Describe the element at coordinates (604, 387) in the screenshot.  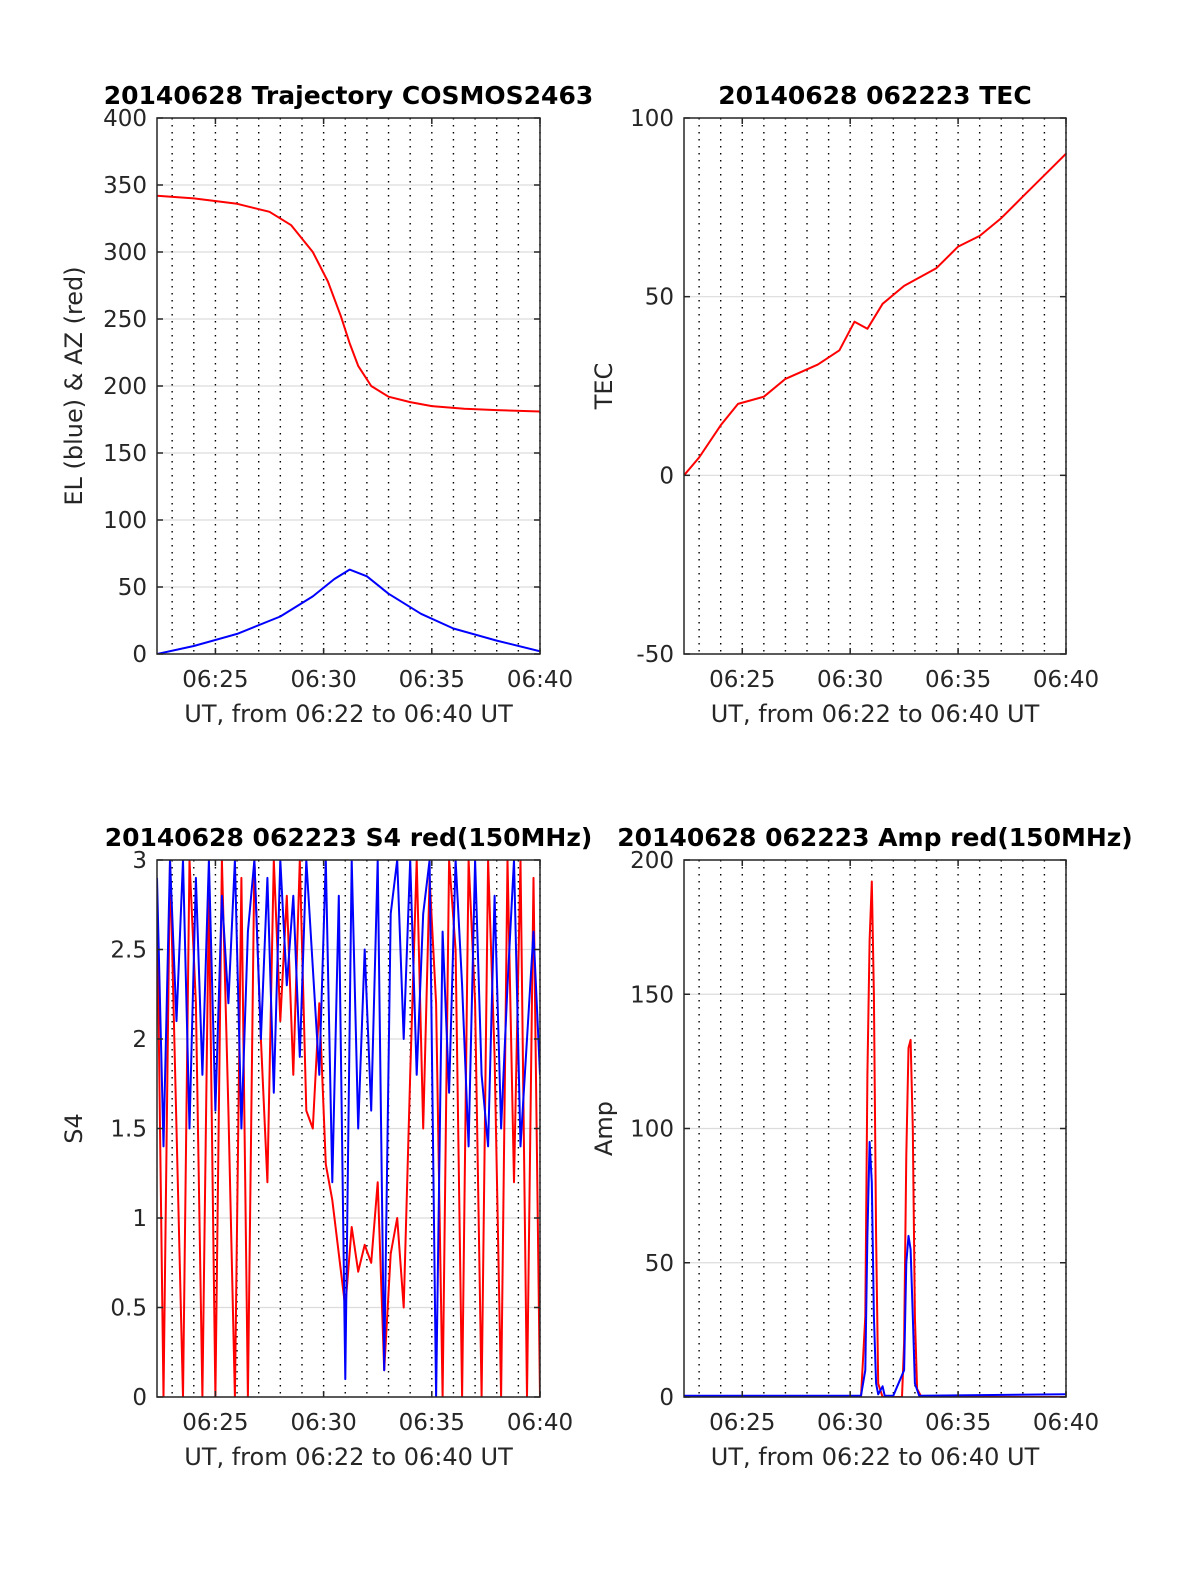
I see `y-axis-label: TEC` at that location.